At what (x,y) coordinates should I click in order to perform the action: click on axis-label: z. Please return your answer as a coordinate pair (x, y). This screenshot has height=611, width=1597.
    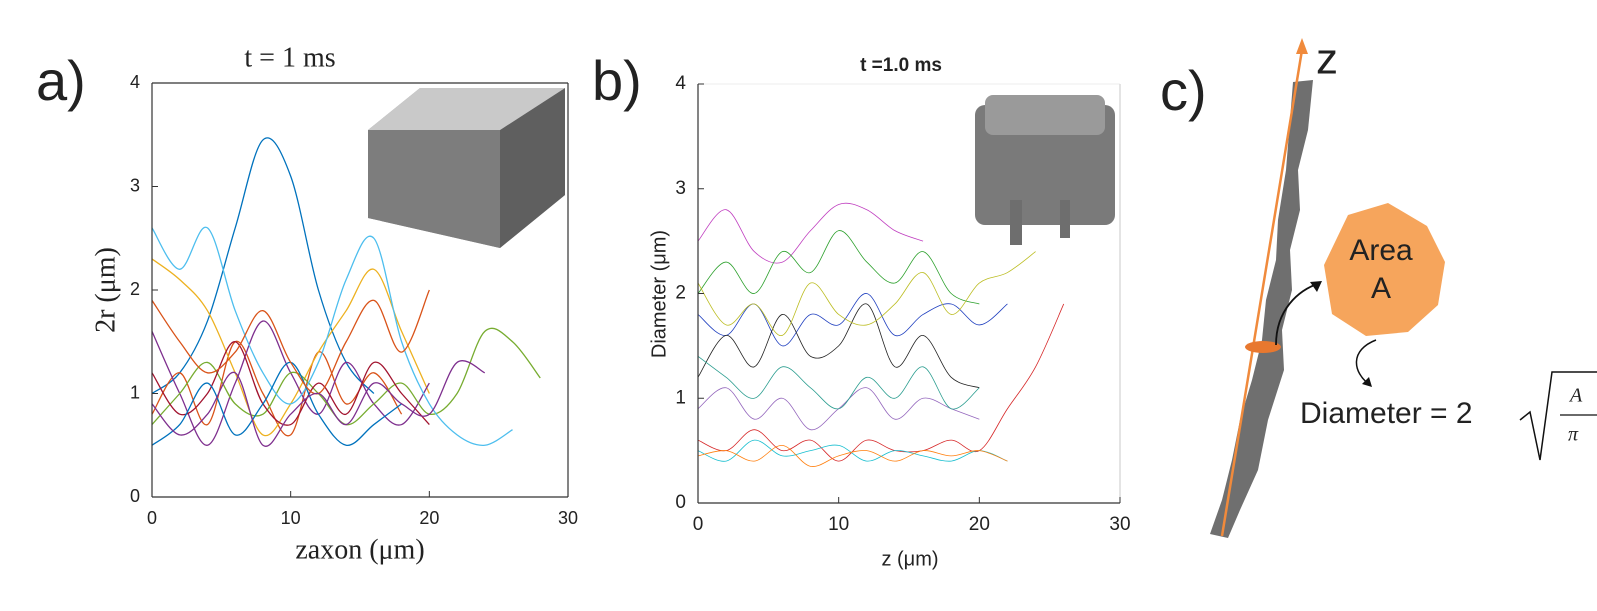
    Looking at the image, I should click on (1327, 59).